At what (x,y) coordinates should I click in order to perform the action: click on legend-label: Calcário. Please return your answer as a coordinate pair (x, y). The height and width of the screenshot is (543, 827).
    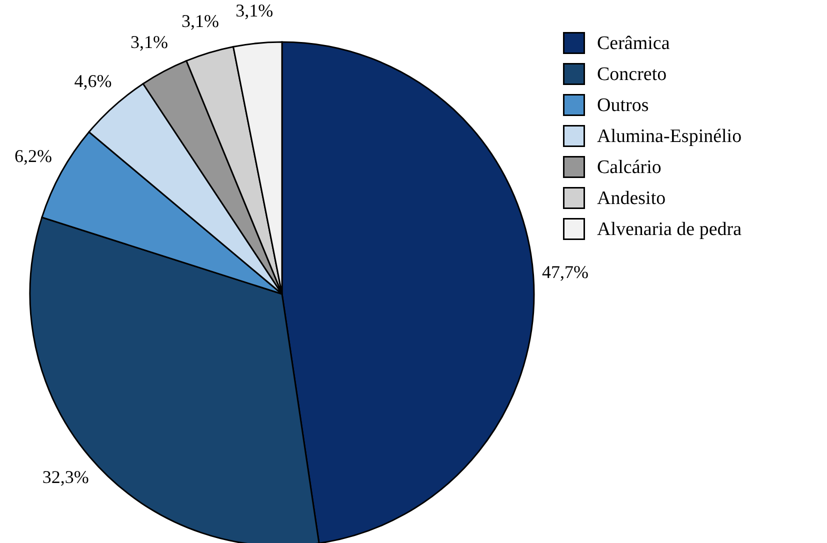
    Looking at the image, I should click on (629, 167).